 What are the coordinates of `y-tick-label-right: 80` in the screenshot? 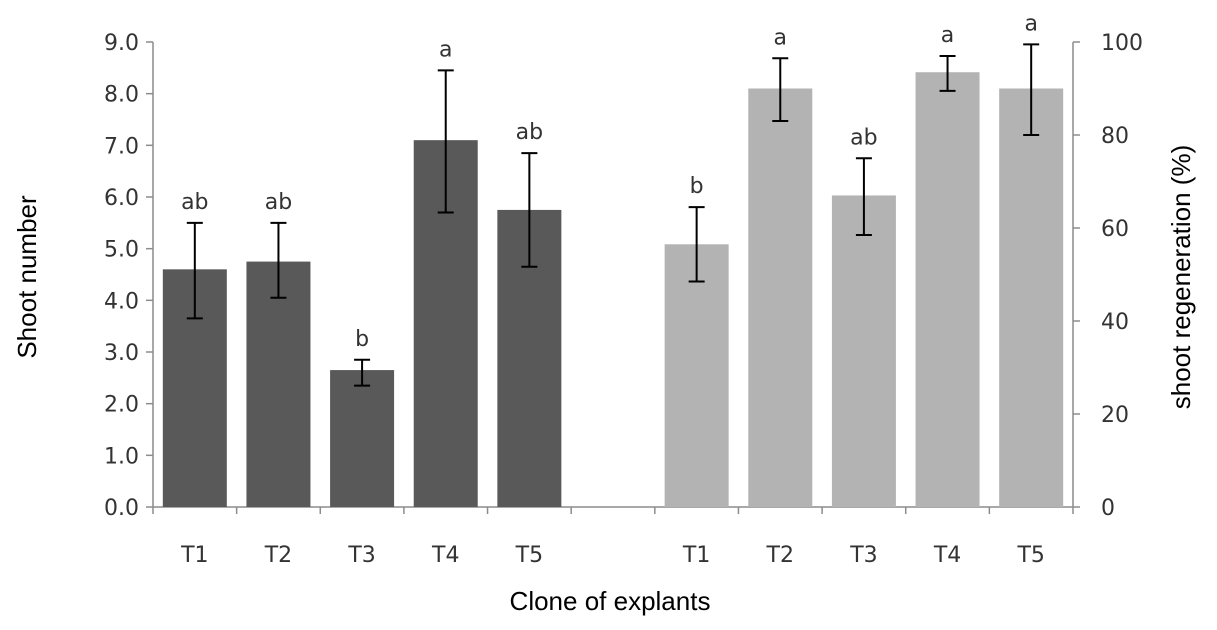 It's located at (1115, 136).